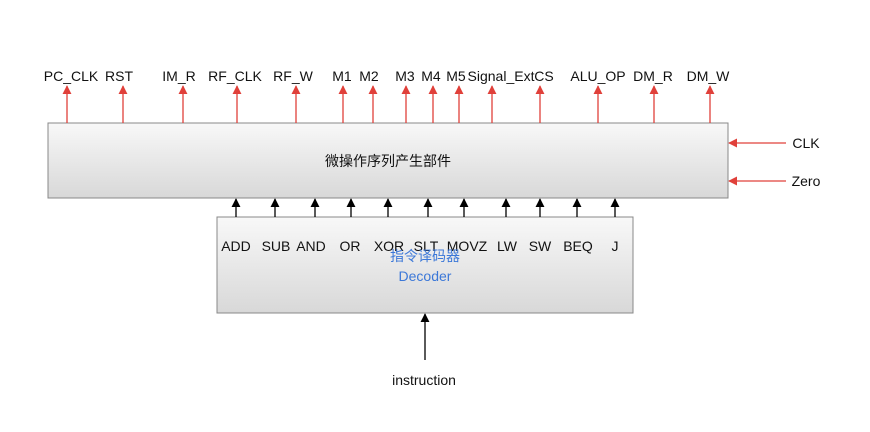  I want to click on instruction-label: instruction, so click(424, 380).